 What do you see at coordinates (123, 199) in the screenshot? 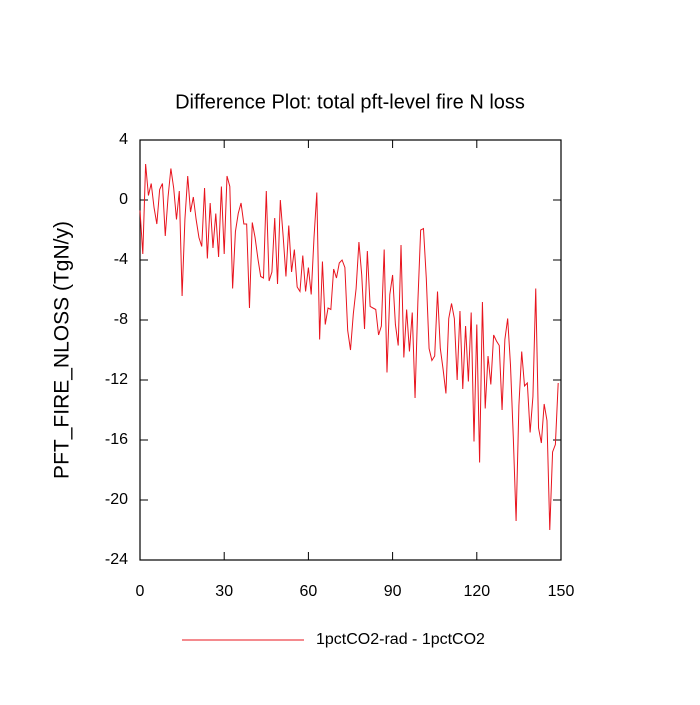
I see `y-tick-label: 0` at bounding box center [123, 199].